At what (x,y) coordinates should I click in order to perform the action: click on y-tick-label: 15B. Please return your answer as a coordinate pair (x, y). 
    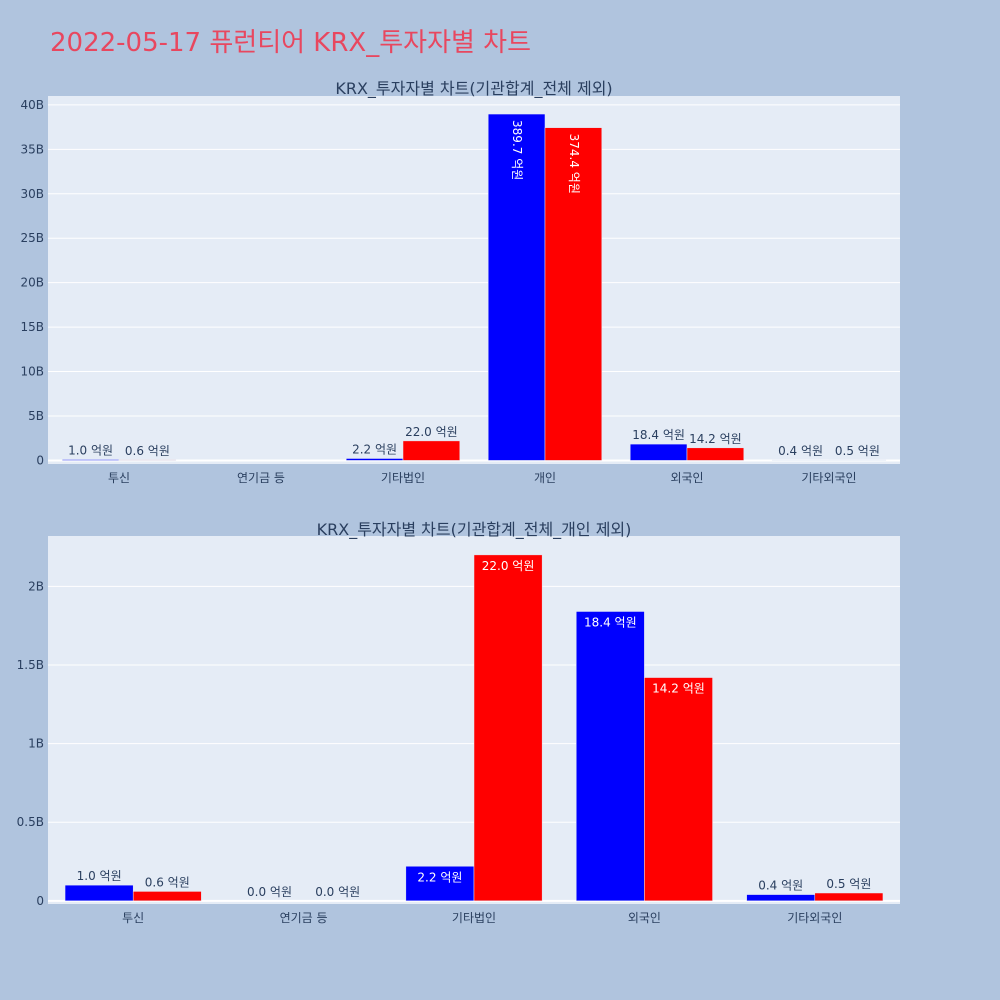
    Looking at the image, I should click on (32, 327).